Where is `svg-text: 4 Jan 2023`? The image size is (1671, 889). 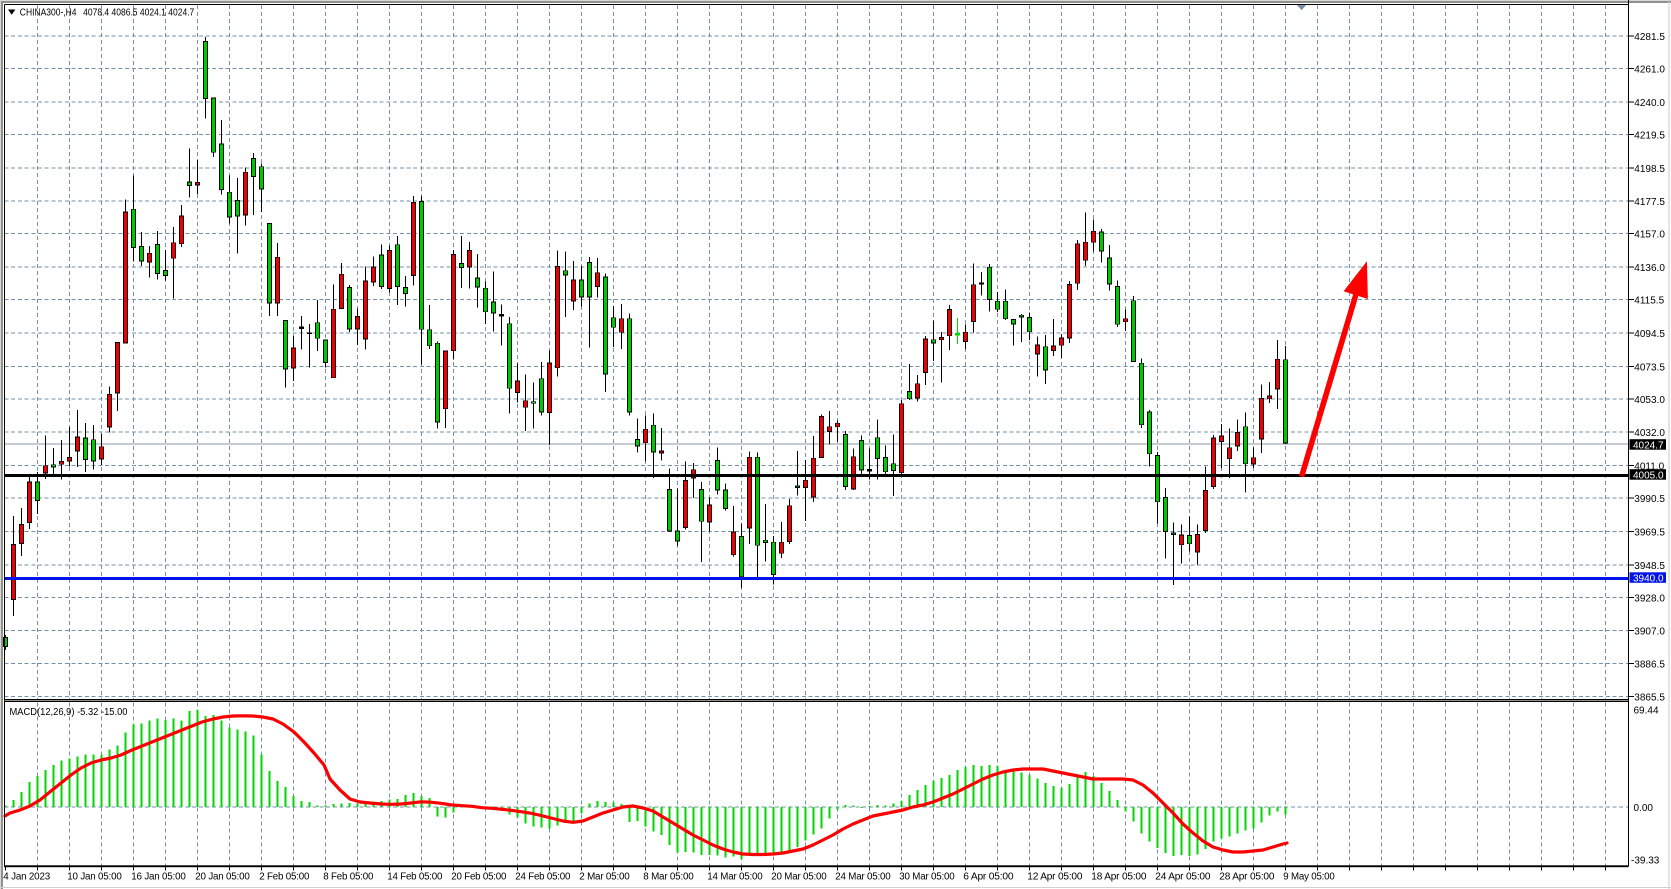 svg-text: 4 Jan 2023 is located at coordinates (26, 877).